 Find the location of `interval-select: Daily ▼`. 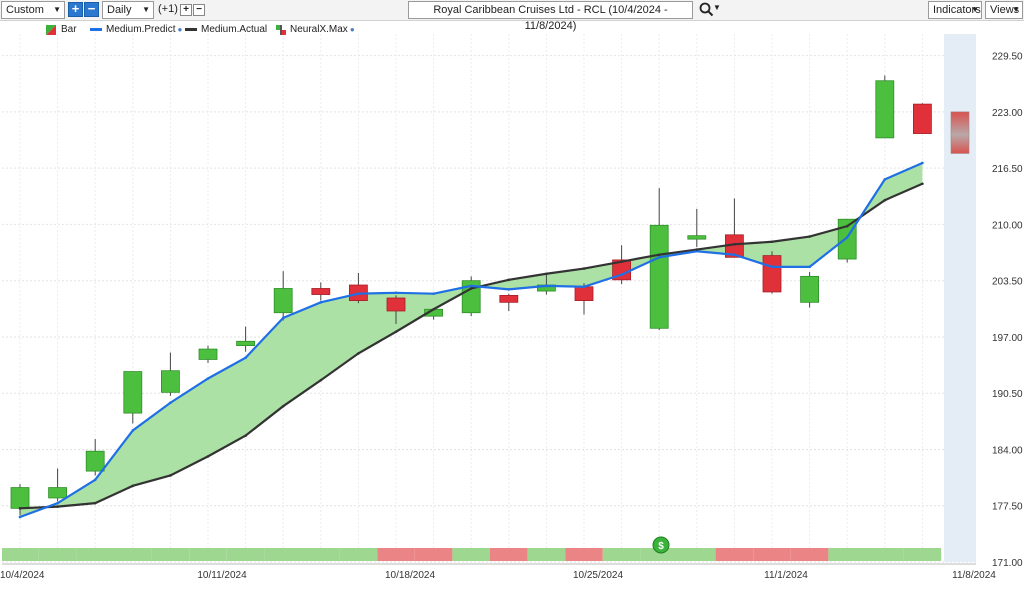

interval-select: Daily ▼ is located at coordinates (128, 10).